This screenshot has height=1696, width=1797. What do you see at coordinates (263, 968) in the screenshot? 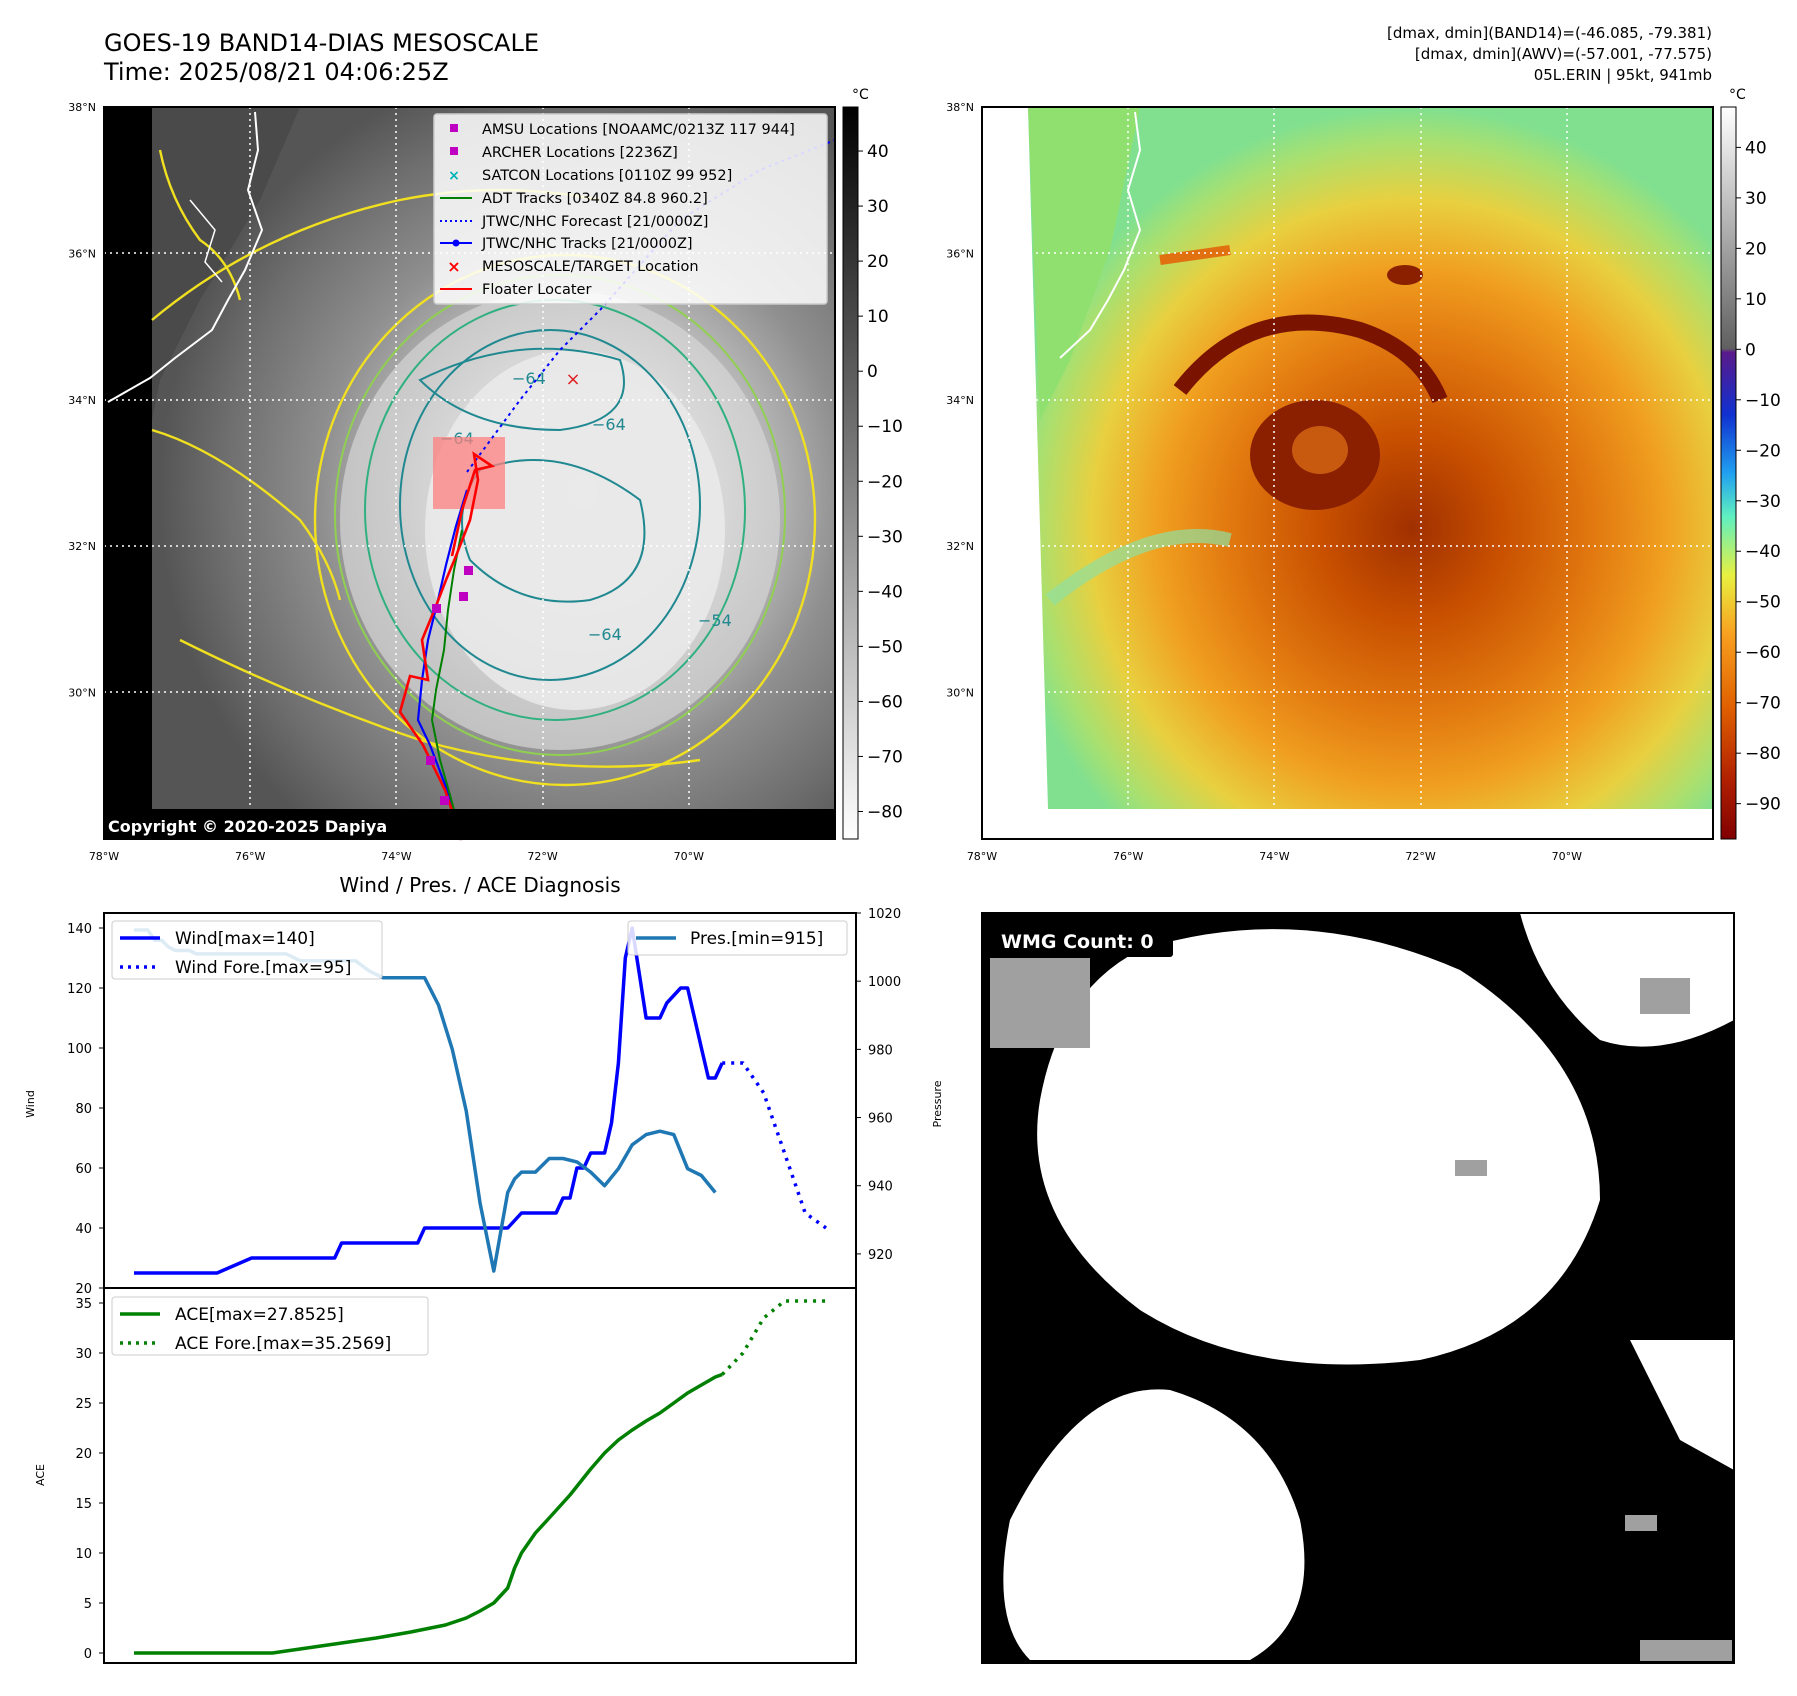
I see `legend-wind-fore: Wind Fore.[max=95]` at bounding box center [263, 968].